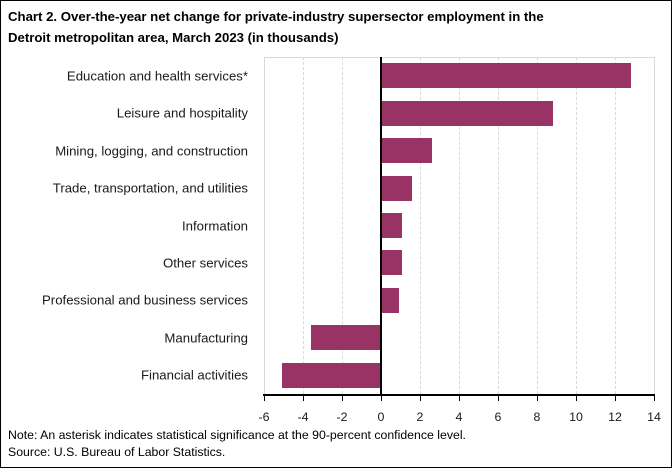  I want to click on category-label: Leisure and hospitality, so click(182, 113).